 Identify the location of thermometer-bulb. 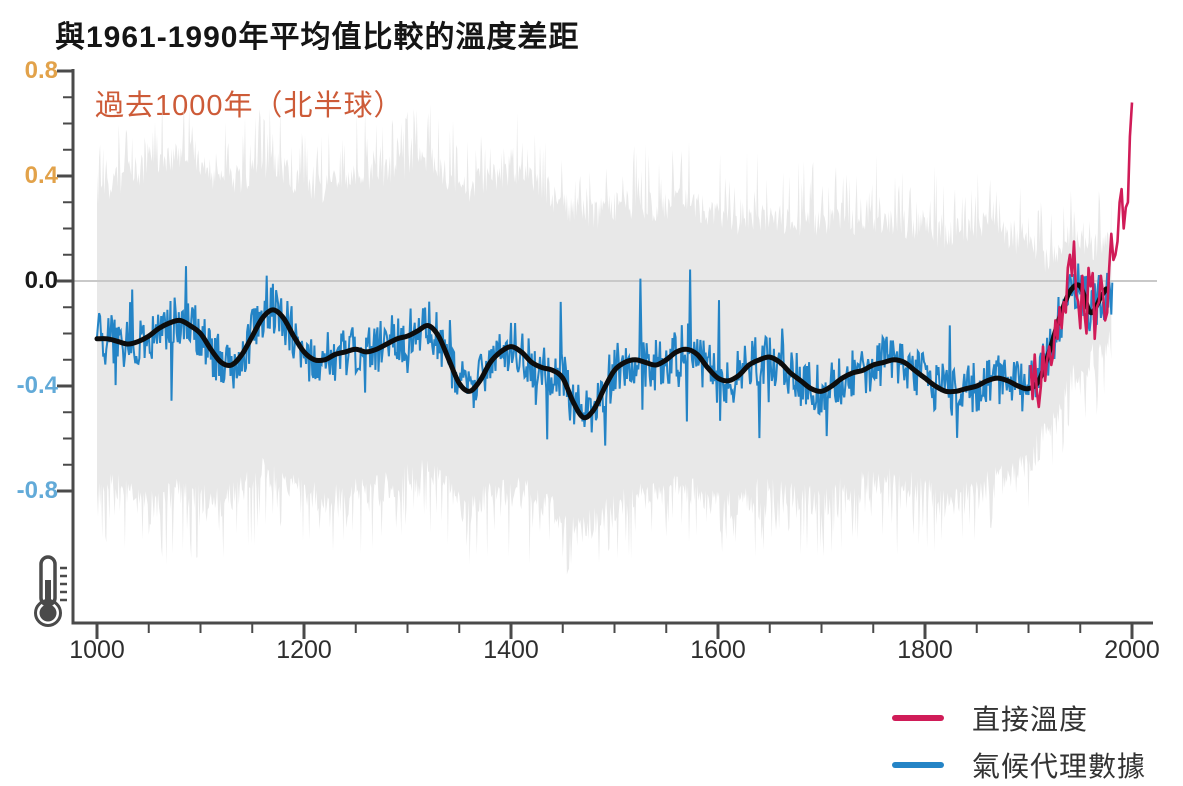
(48, 613).